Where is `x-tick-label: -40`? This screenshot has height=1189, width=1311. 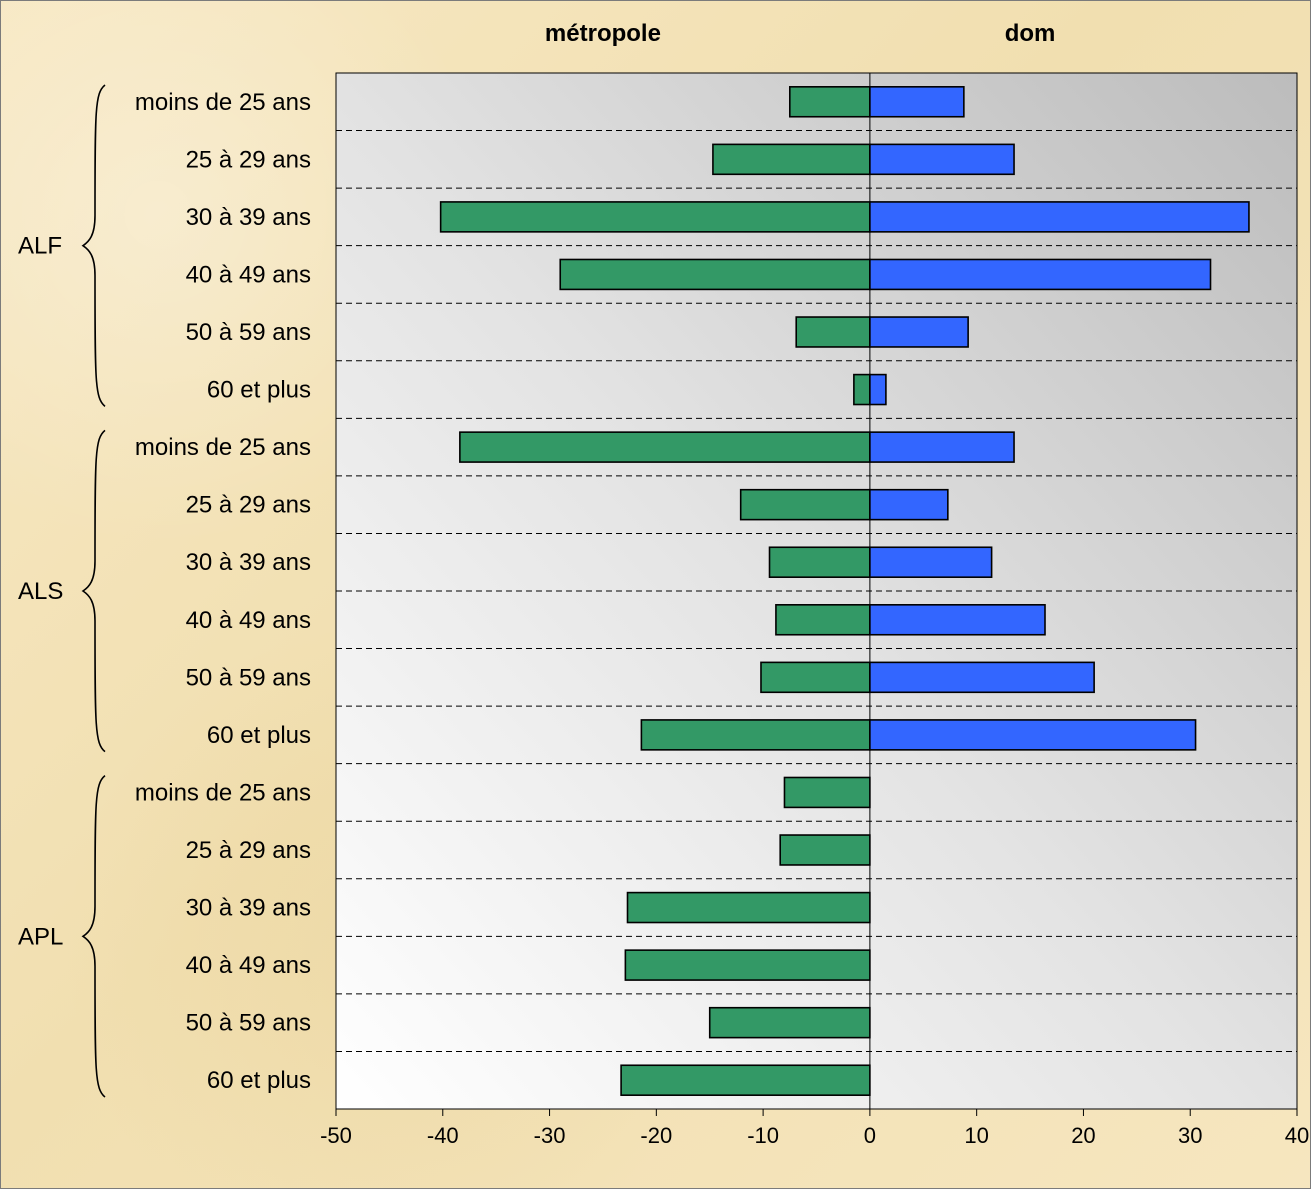 x-tick-label: -40 is located at coordinates (443, 1135).